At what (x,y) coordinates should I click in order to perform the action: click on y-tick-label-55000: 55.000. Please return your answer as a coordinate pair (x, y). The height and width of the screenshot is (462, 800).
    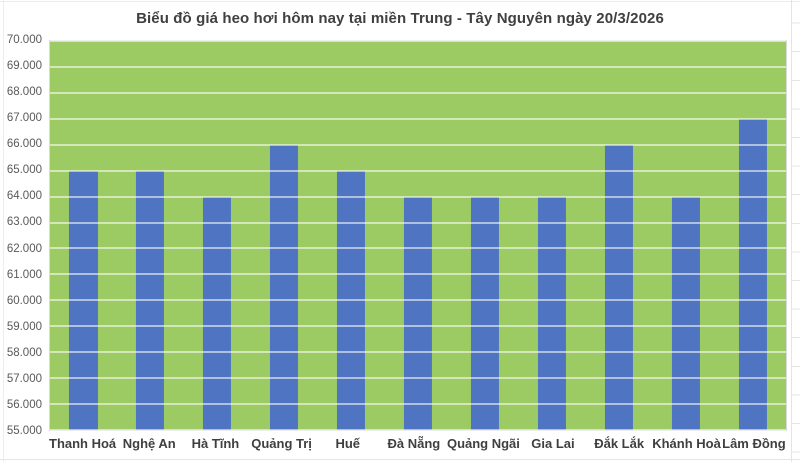
    Looking at the image, I should click on (24, 431).